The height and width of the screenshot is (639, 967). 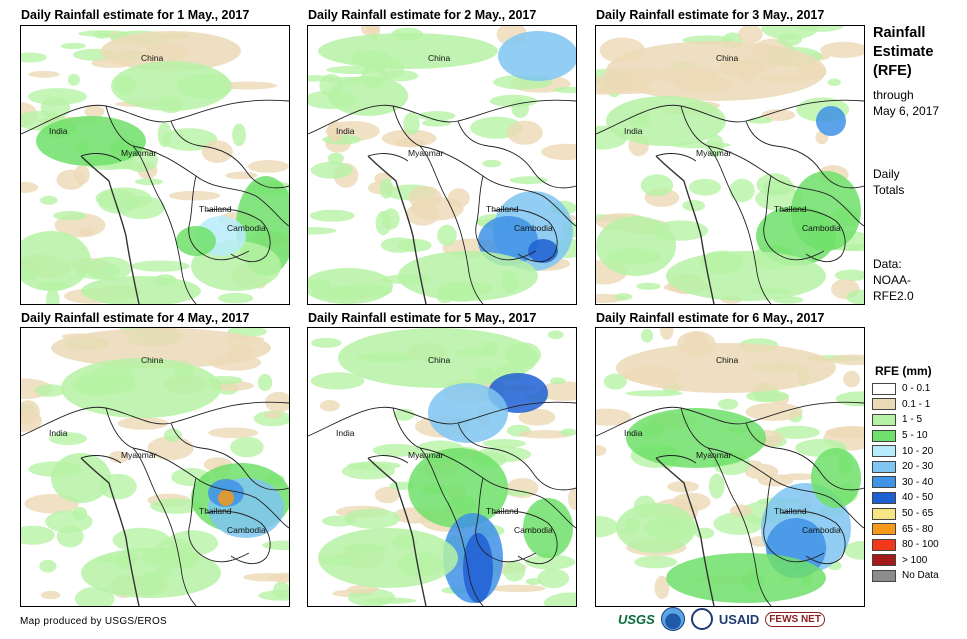 I want to click on panel-title-1: Daily Rainfall estimate for 1 May., 2017, so click(x=135, y=15).